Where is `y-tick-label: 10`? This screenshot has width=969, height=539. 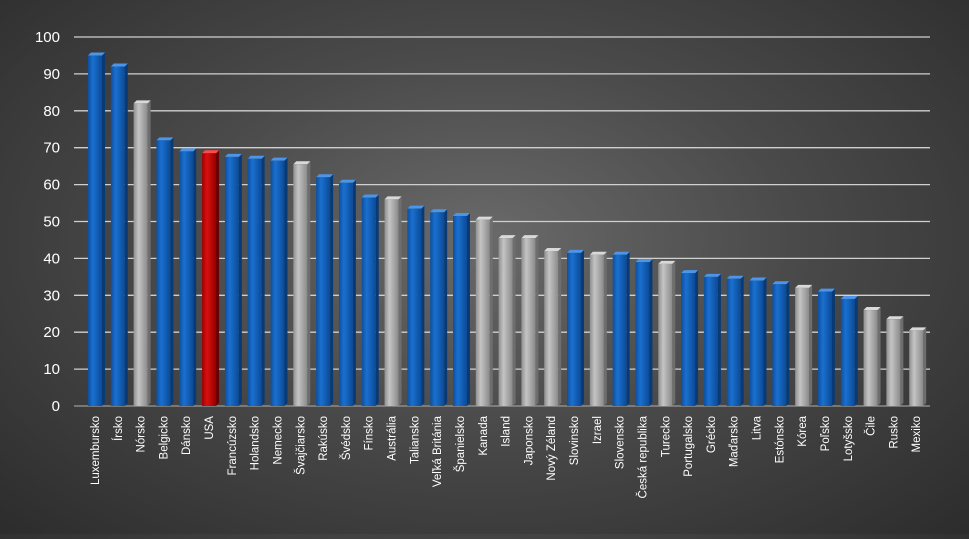 y-tick-label: 10 is located at coordinates (51, 369).